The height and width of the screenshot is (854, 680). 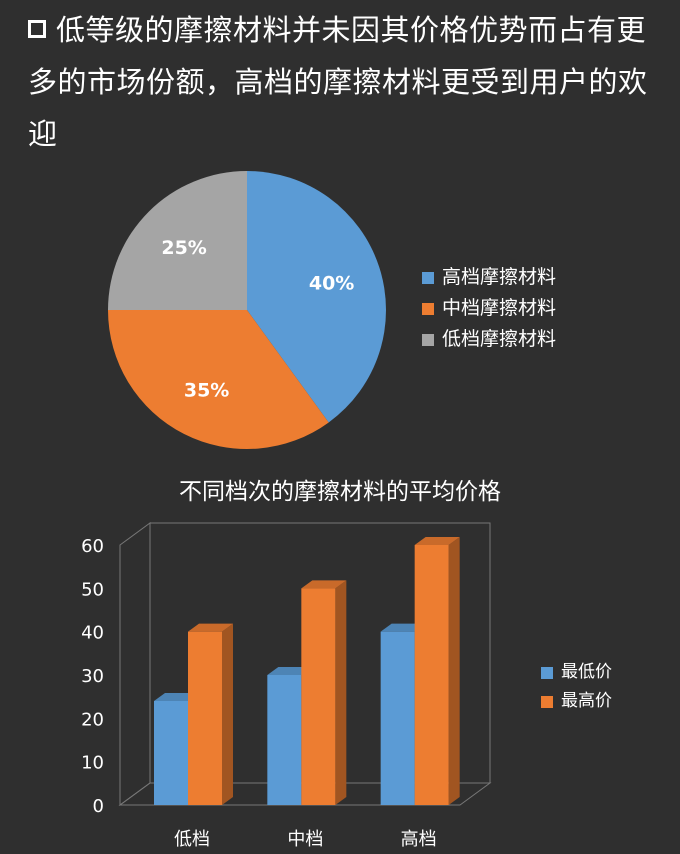 What do you see at coordinates (92, 763) in the screenshot?
I see `y-tick-label-1: 10` at bounding box center [92, 763].